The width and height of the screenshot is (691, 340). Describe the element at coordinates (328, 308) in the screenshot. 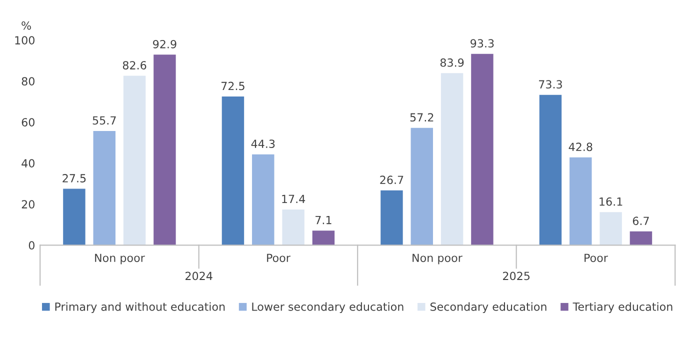

I see `legend-label: Lower secondary education` at that location.